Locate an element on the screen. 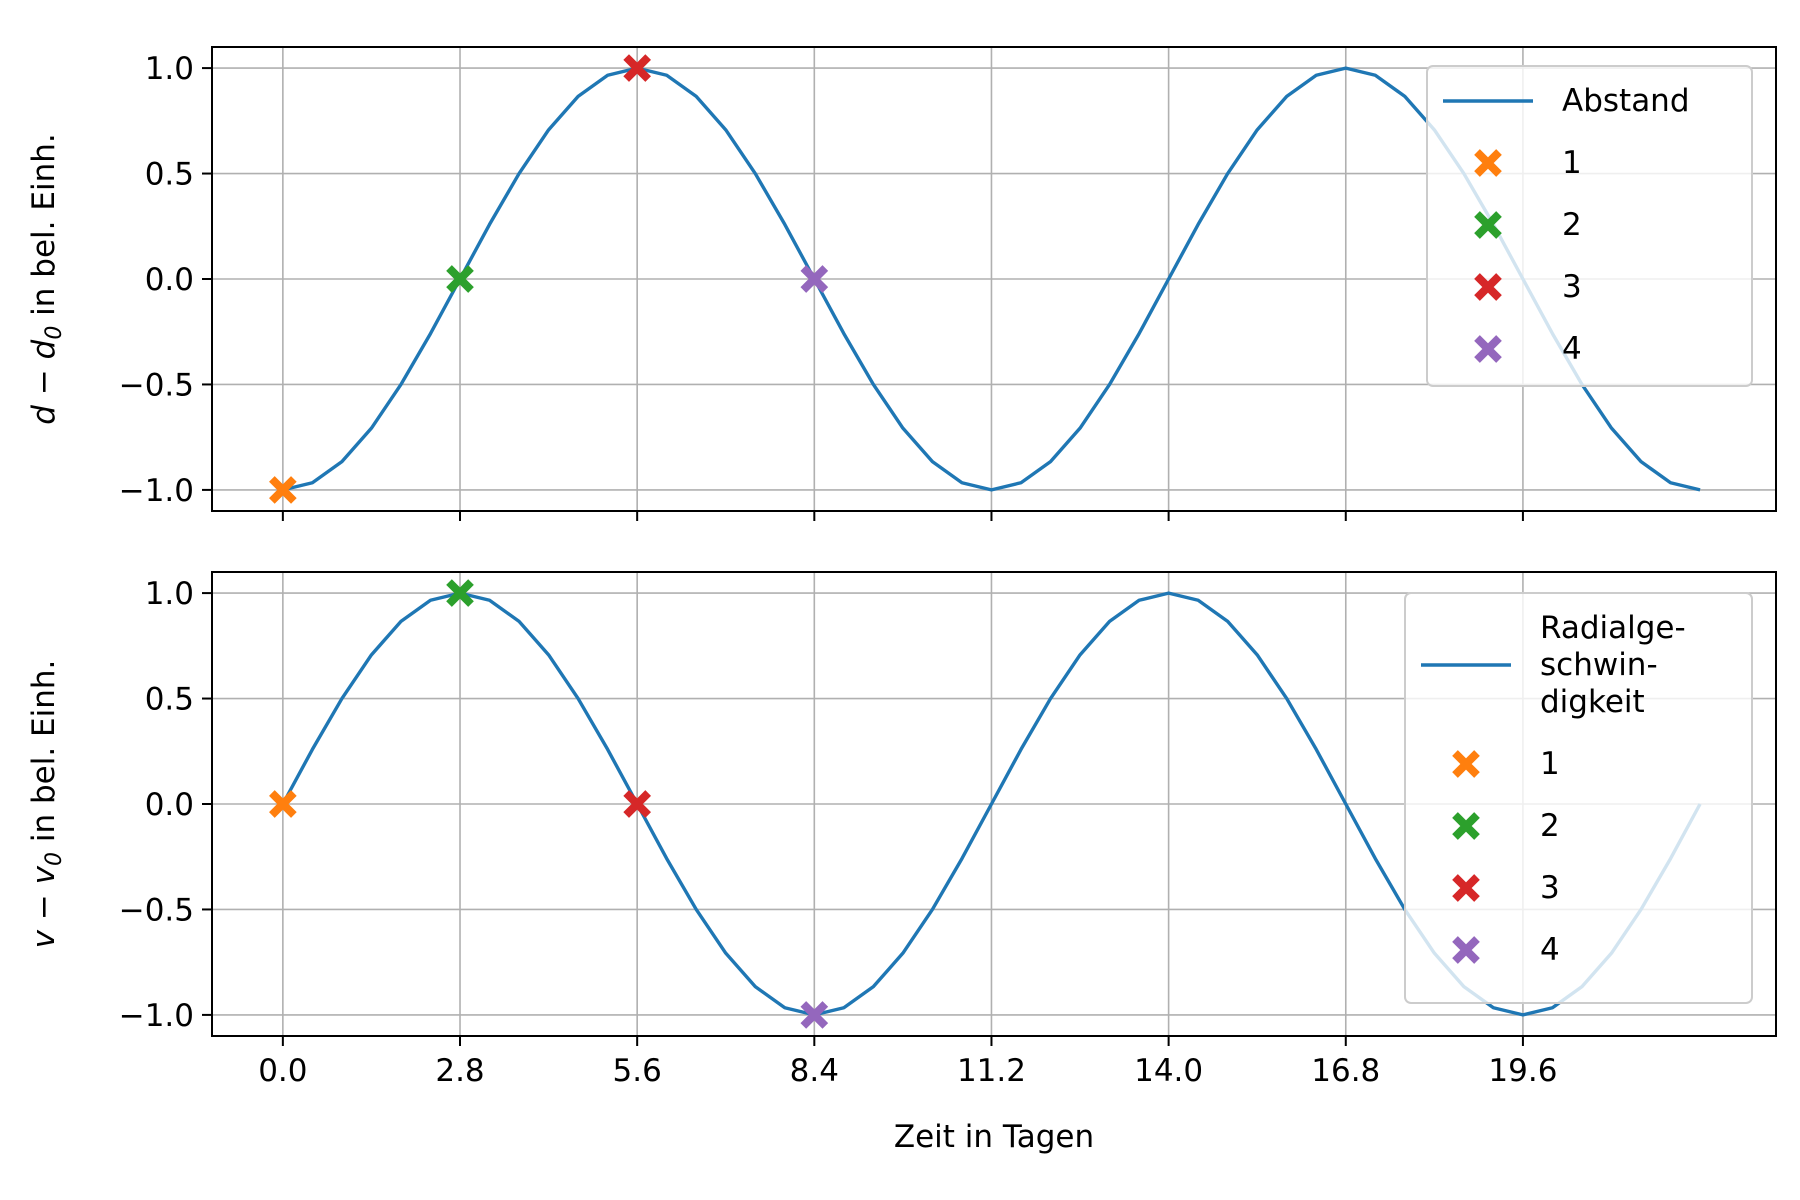  y-axis-label: d − d0 in bel. Einh. is located at coordinates (46, 278).